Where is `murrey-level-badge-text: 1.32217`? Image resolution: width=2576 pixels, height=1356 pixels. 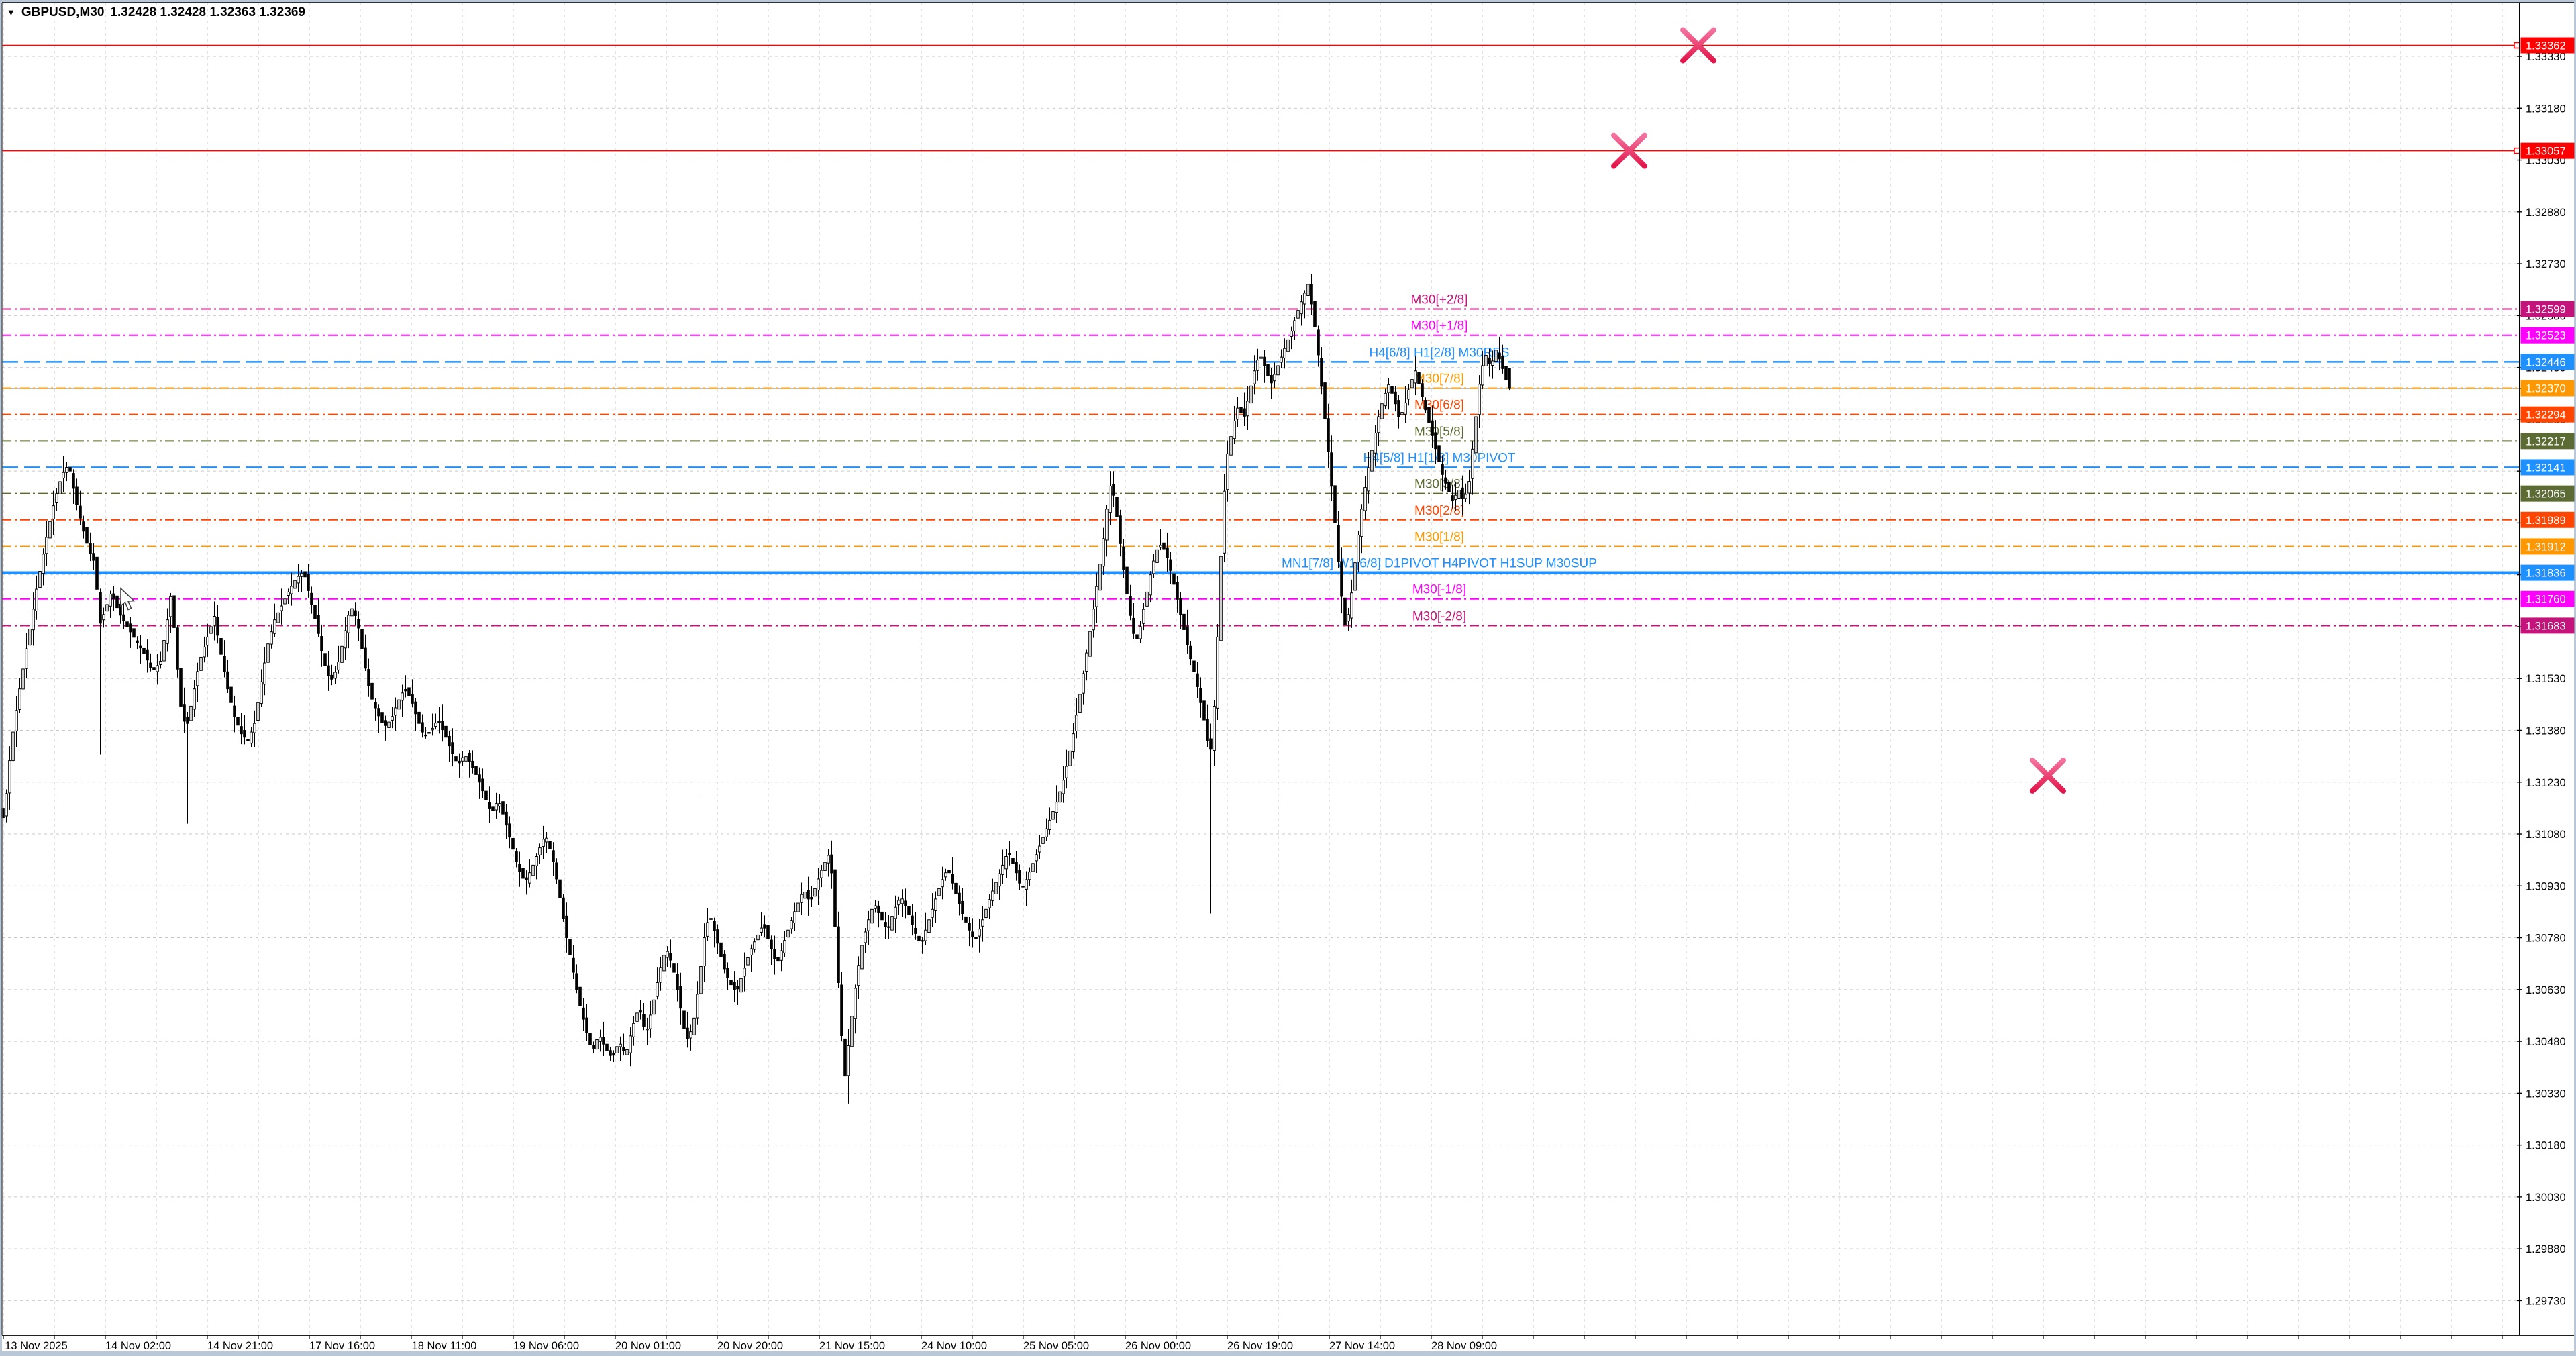 murrey-level-badge-text: 1.32217 is located at coordinates (2546, 441).